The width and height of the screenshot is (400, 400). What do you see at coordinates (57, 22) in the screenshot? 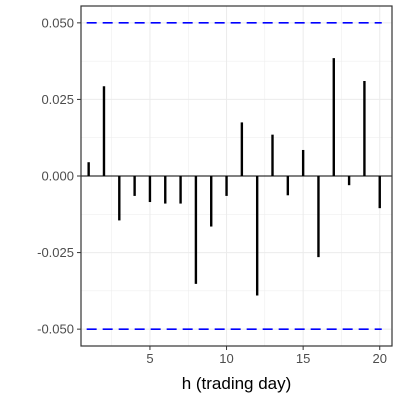
I see `y-tick-label-0: 0.050` at bounding box center [57, 22].